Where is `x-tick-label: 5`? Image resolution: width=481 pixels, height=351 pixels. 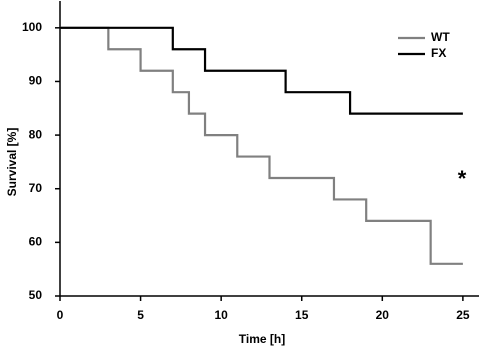
x-tick-label: 5 is located at coordinates (140, 315).